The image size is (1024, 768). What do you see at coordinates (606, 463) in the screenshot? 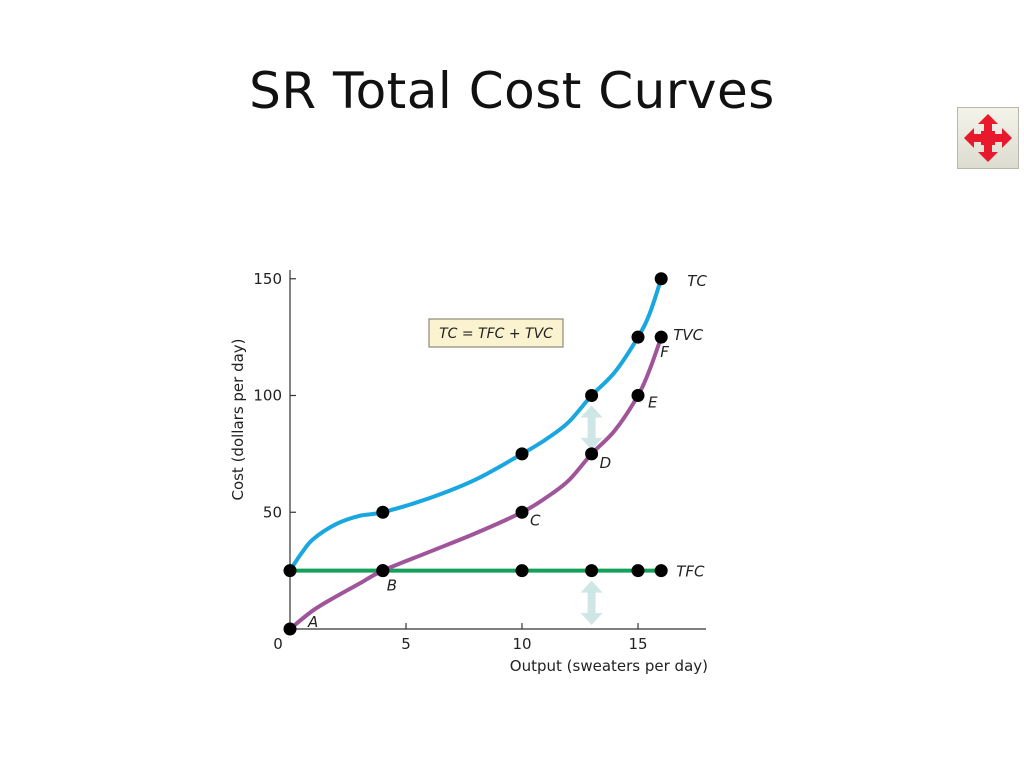
I see `point-label-d: D` at bounding box center [606, 463].